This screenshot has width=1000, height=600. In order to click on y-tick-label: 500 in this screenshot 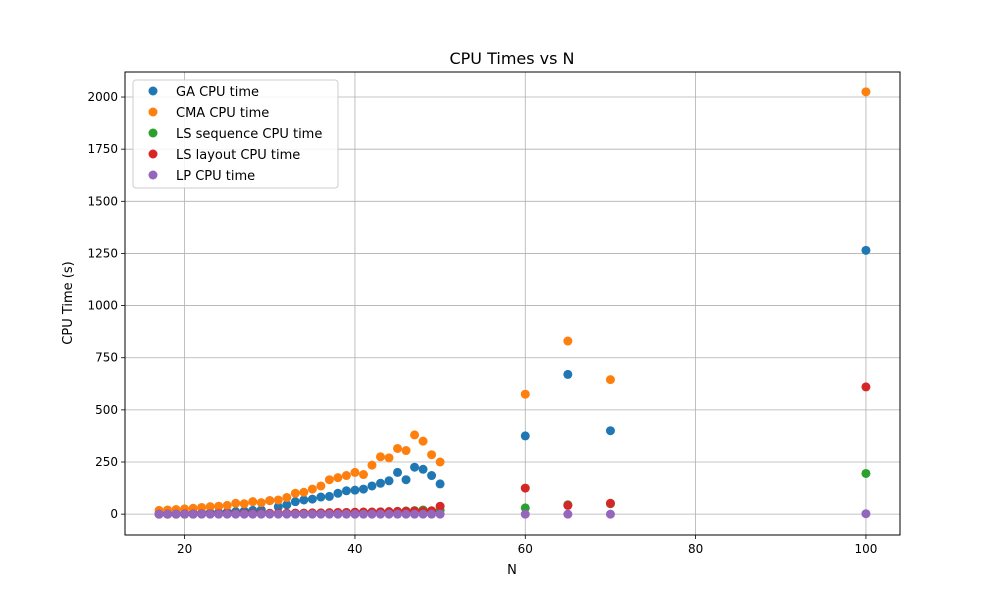, I will do `click(106, 410)`.